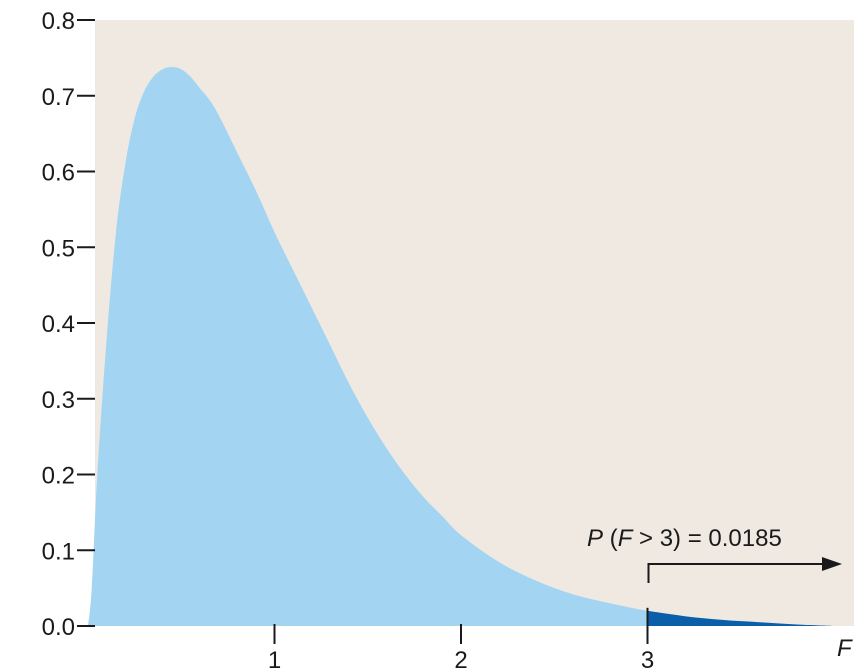 Image resolution: width=854 pixels, height=671 pixels. Describe the element at coordinates (58, 324) in the screenshot. I see `y-tick-label: 0.4` at that location.